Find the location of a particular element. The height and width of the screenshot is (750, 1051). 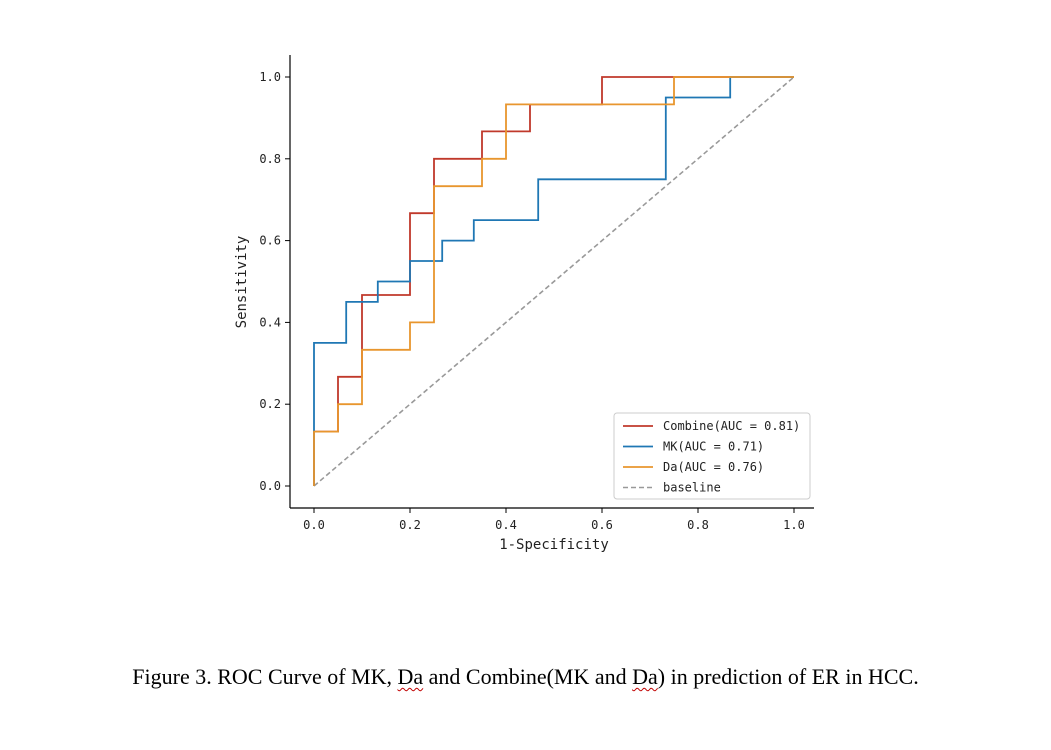

x-tick-label: 0.6 is located at coordinates (602, 525).